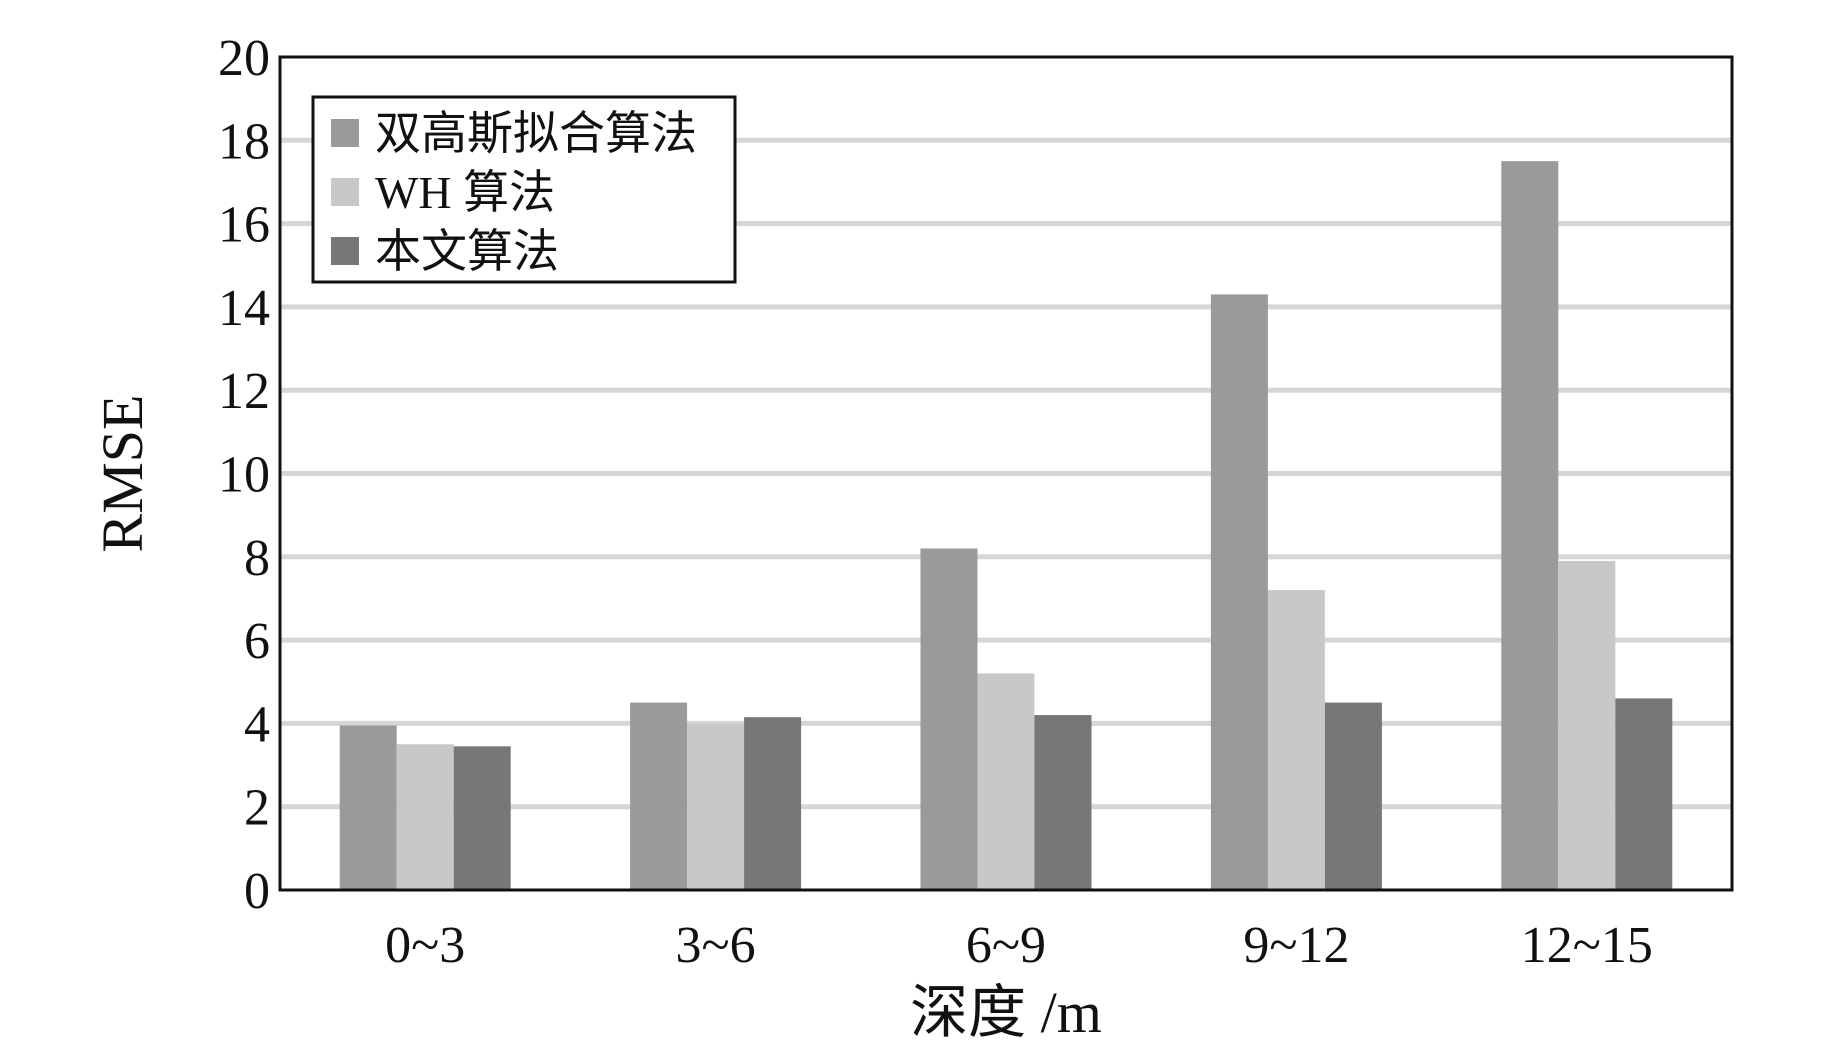  I want to click on legend-label: WH 算法, so click(465, 192).